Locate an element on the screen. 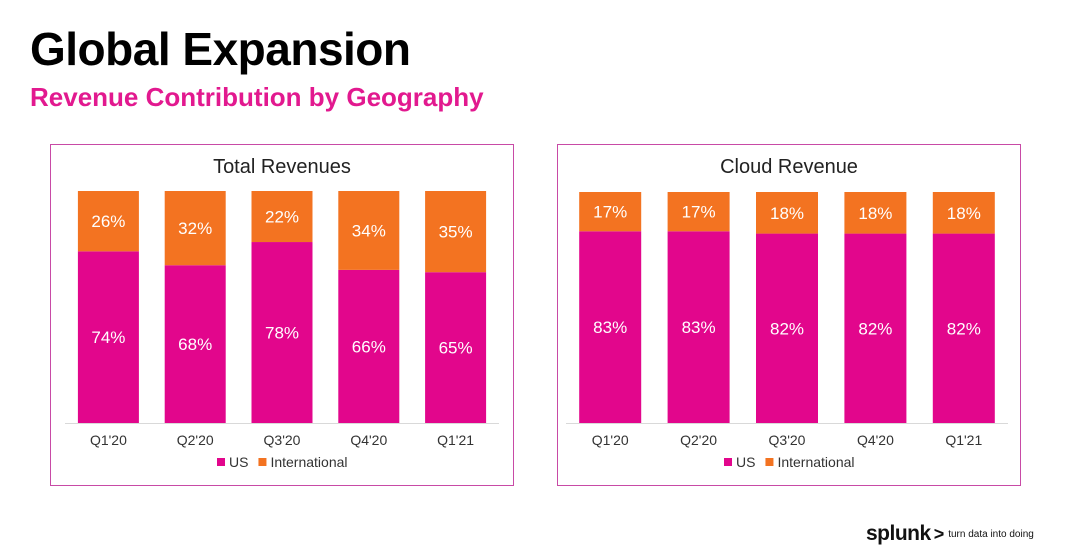 The image size is (1071, 551). data-label-international-q3-20: 22% is located at coordinates (282, 217).